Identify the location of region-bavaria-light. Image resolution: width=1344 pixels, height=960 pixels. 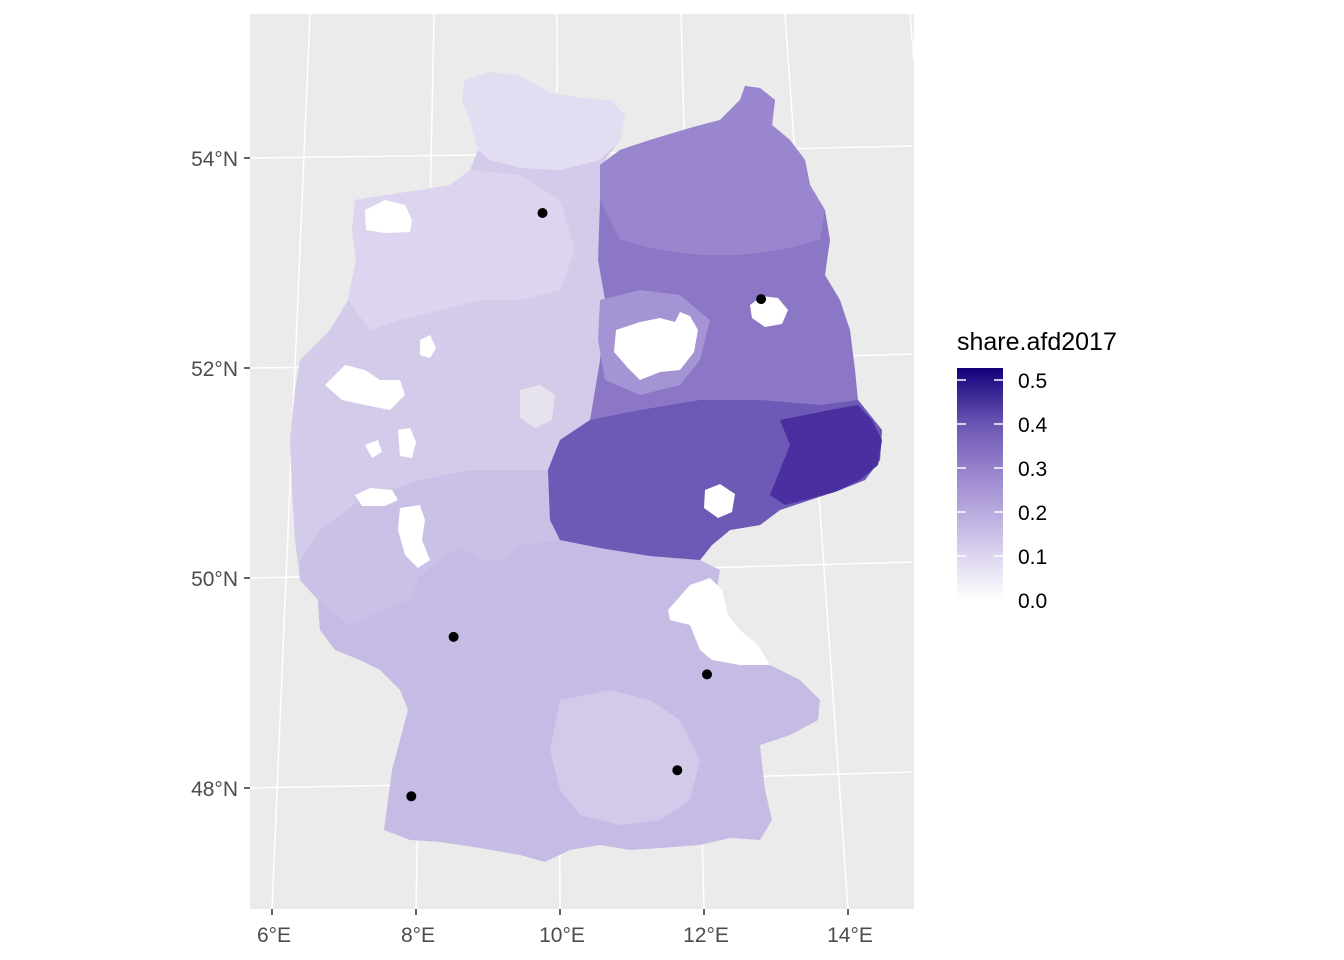
(625, 757).